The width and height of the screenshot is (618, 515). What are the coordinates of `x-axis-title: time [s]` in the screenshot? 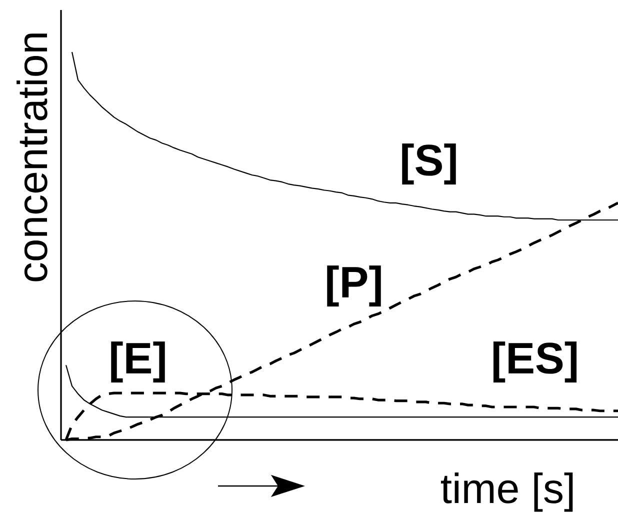 It's located at (506, 492).